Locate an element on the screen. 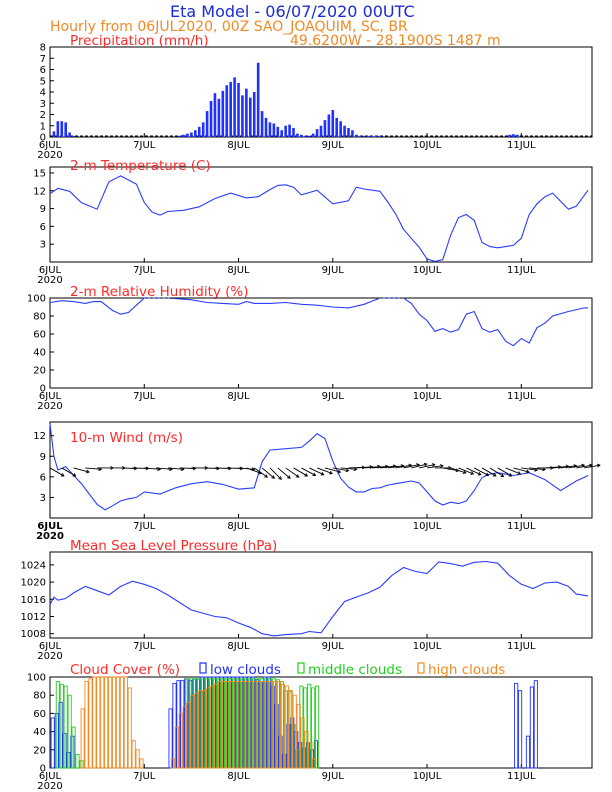  x-tick-label: 11JUL is located at coordinates (521, 526).